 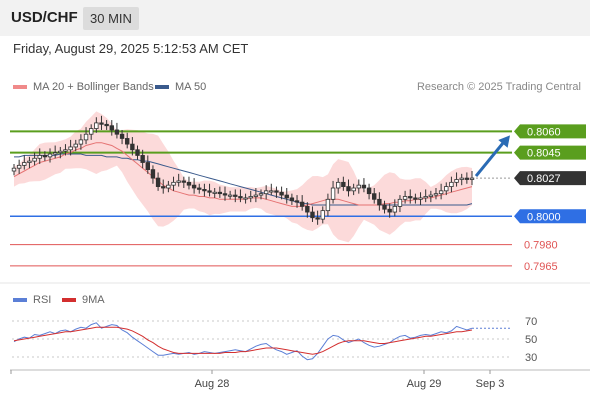 I want to click on time-axis-label: Aug 28, so click(x=212, y=384).